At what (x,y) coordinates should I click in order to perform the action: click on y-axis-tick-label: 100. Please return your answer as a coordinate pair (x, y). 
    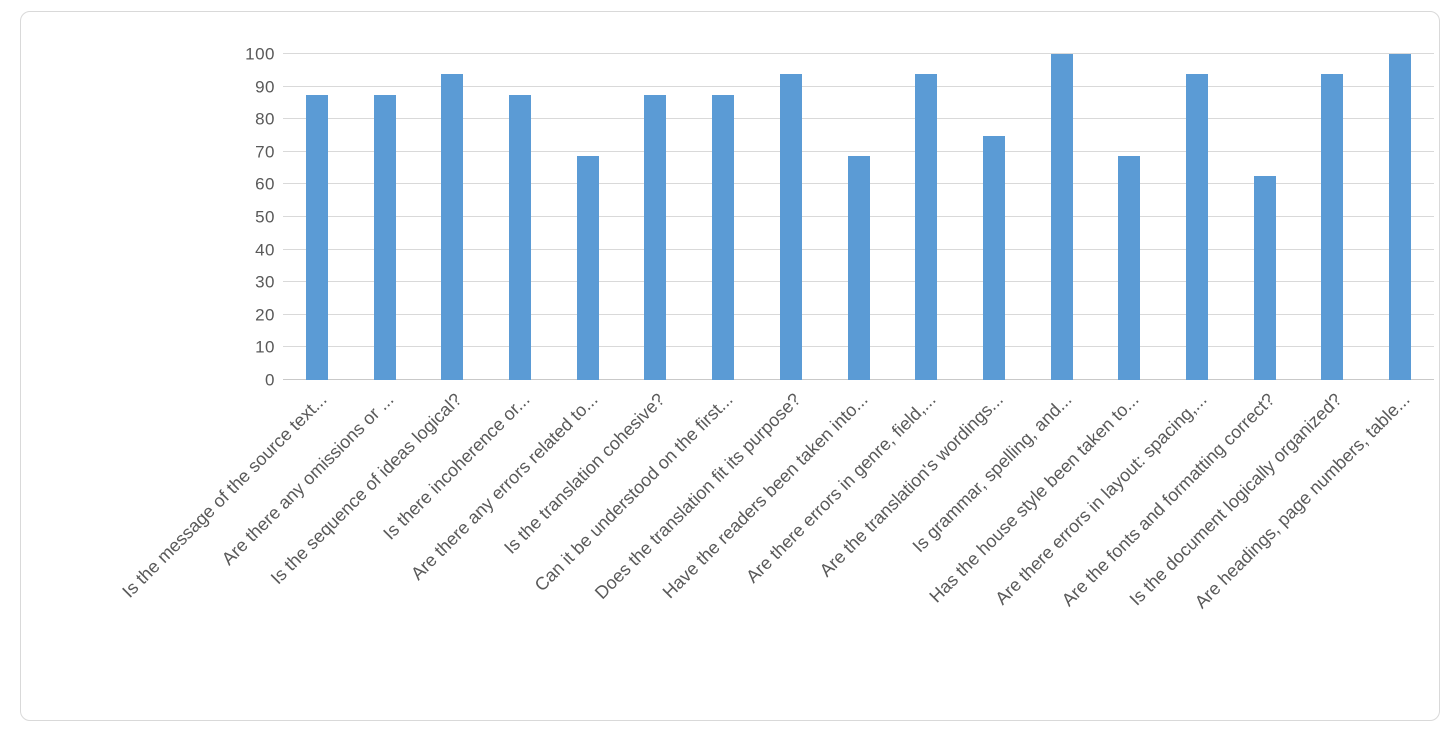
    Looking at the image, I should click on (260, 54).